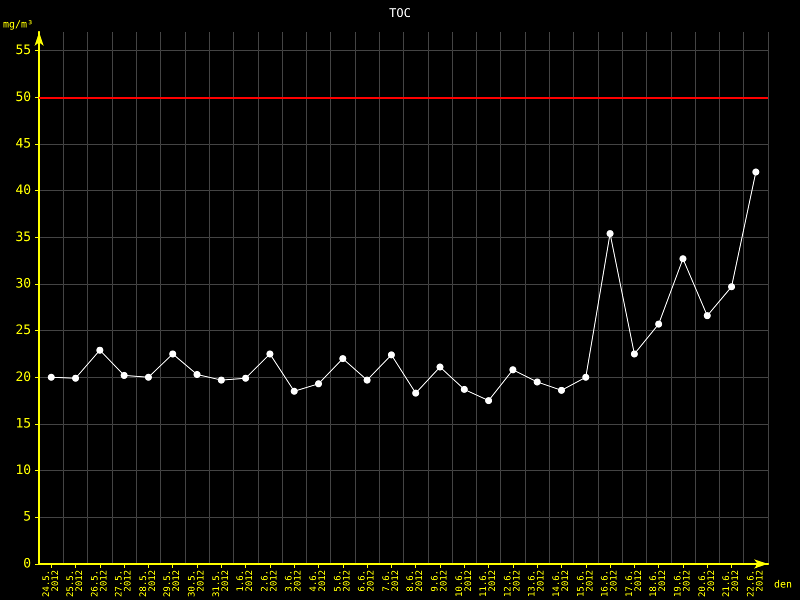  Describe the element at coordinates (76, 583) in the screenshot. I see `x-tick-label: 25.5. 2012` at that location.